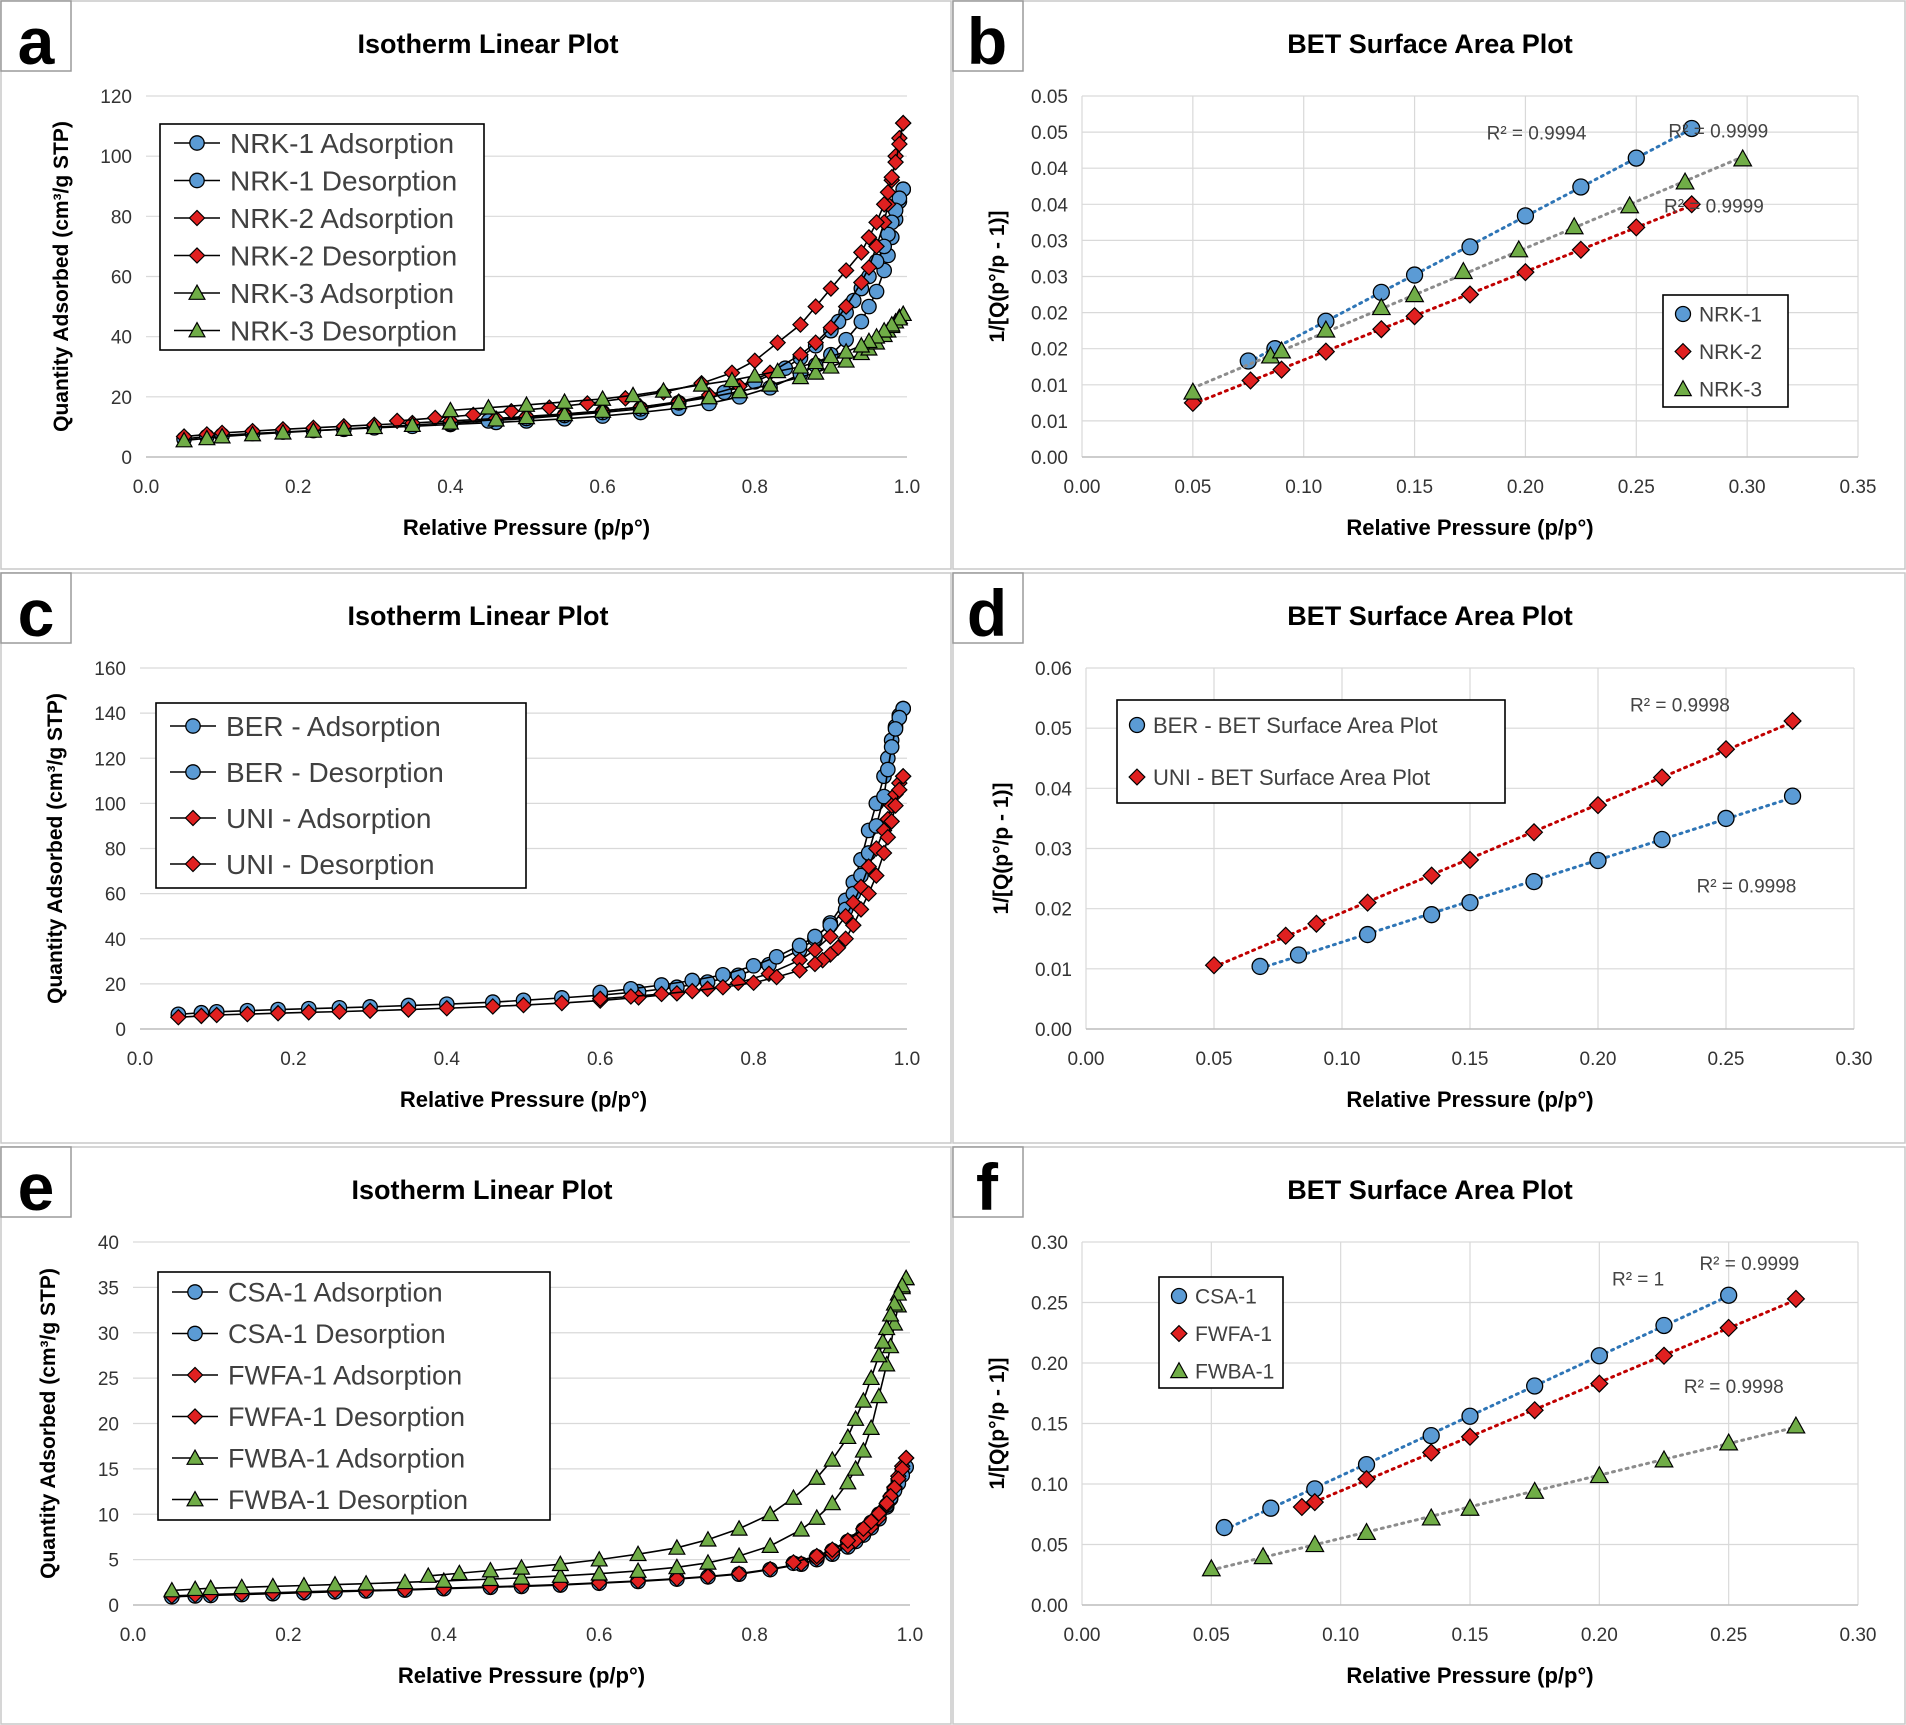 This screenshot has height=1725, width=1906. Describe the element at coordinates (481, 1190) in the screenshot. I see `chart-title: Isotherm Linear Plot` at that location.